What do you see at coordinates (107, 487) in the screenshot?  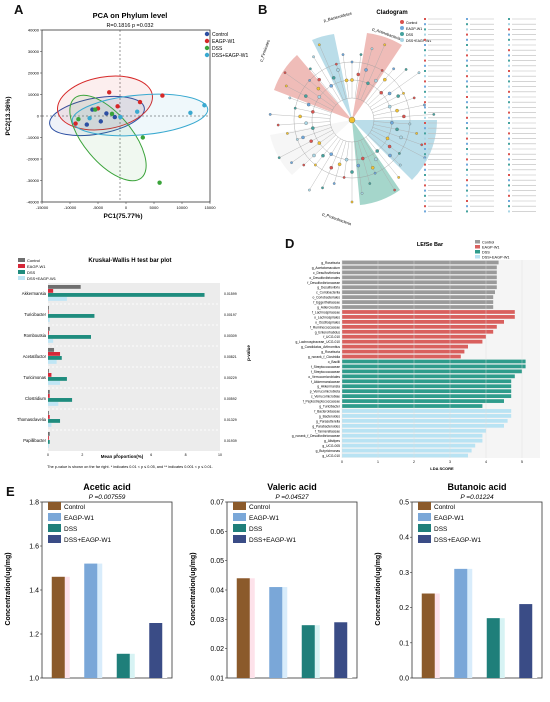 I see `scfa-title: Acetic acid` at bounding box center [107, 487].